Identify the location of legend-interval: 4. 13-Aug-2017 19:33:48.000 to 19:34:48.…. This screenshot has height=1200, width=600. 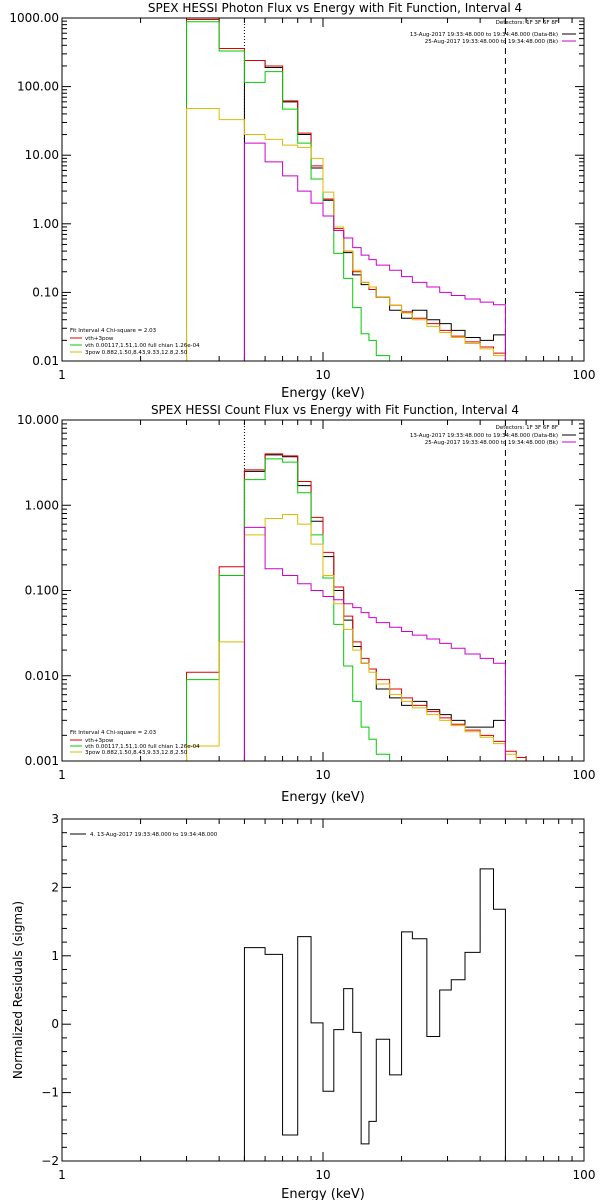
(154, 835).